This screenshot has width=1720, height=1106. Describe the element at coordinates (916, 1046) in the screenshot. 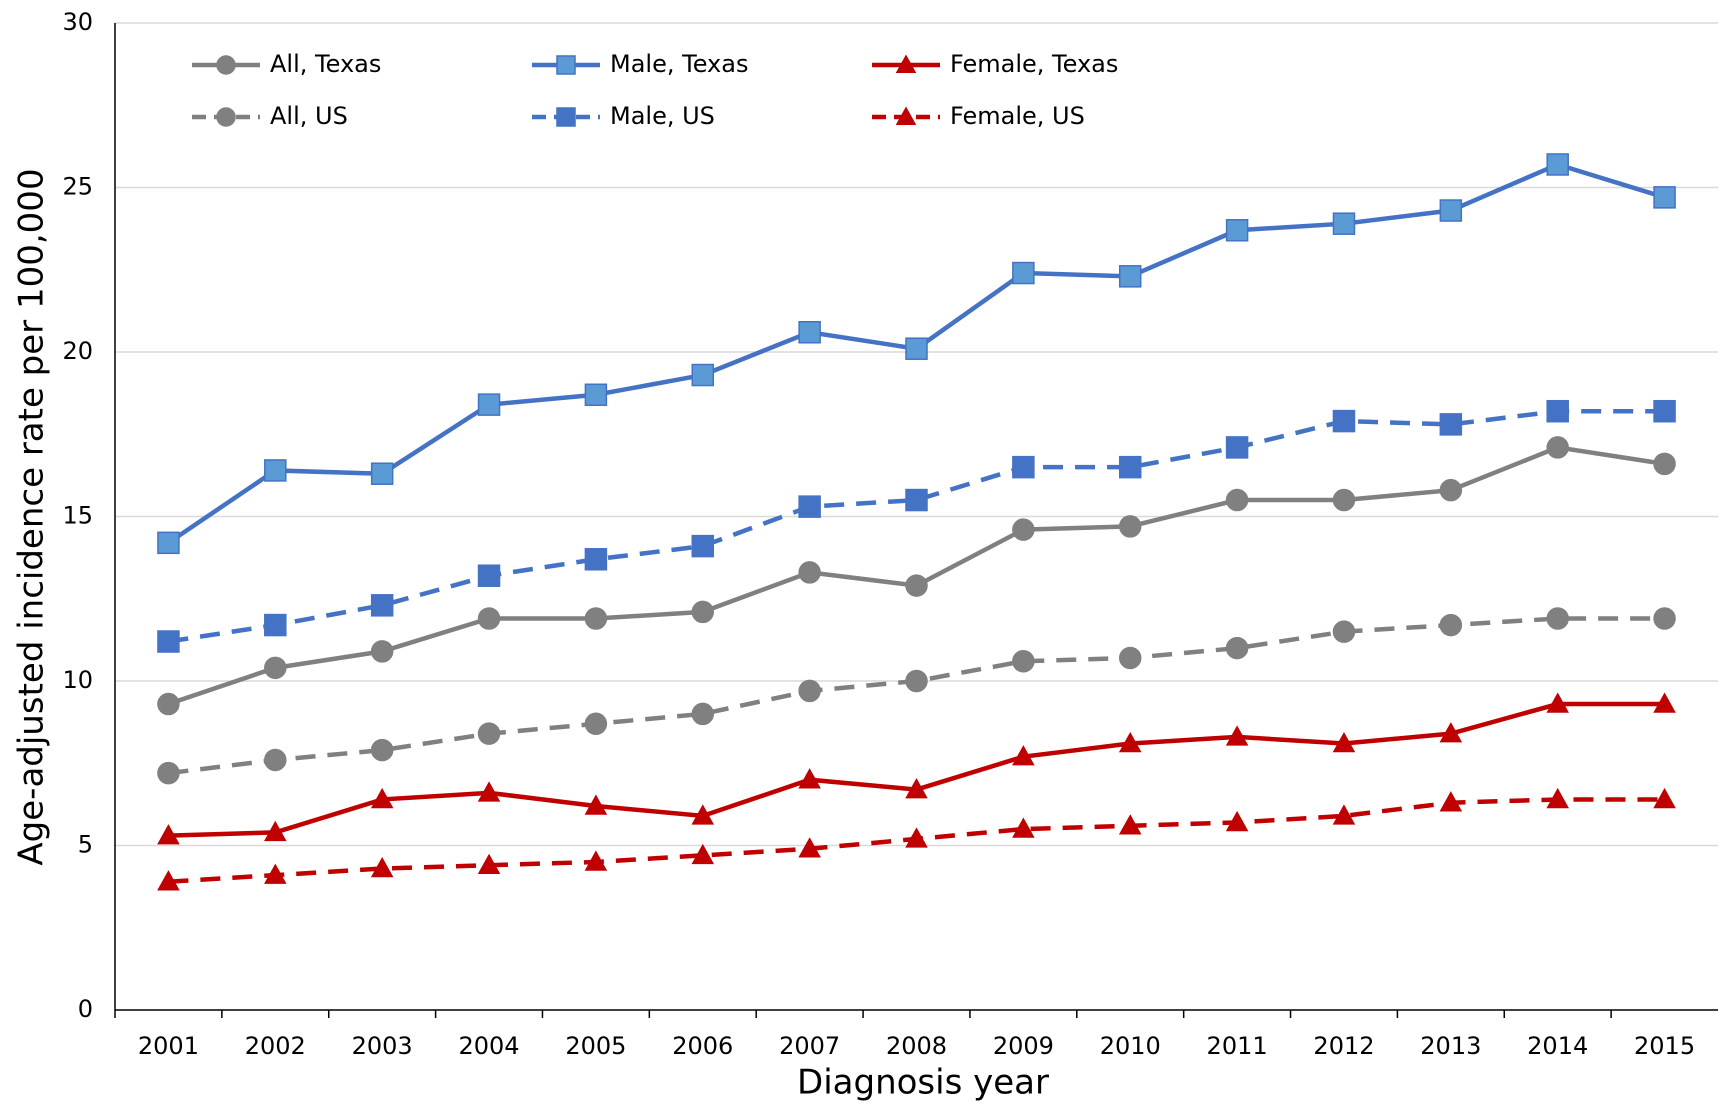

I see `x-tick-label: 2008` at that location.